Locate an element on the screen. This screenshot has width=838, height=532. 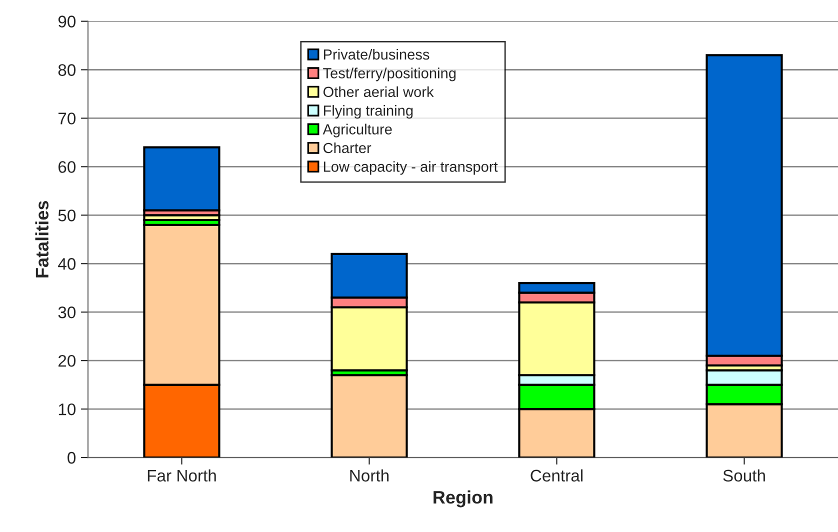
y-axis-title: Fatalities is located at coordinates (42, 239).